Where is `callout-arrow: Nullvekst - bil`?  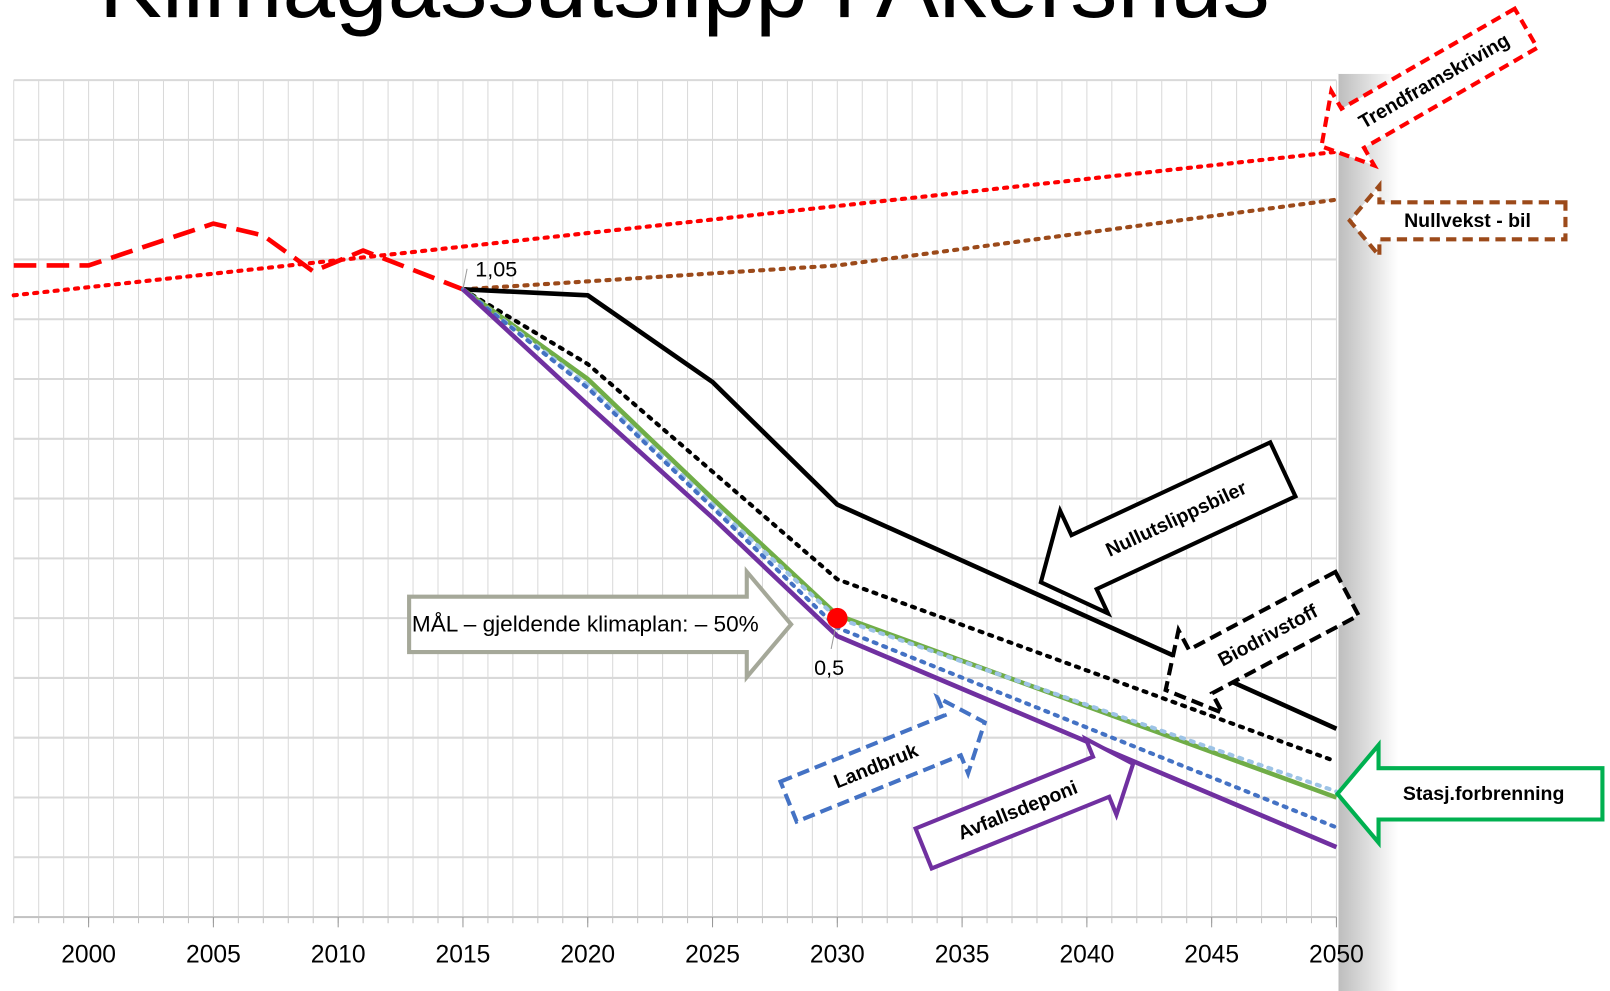 callout-arrow: Nullvekst - bil is located at coordinates (1457, 221).